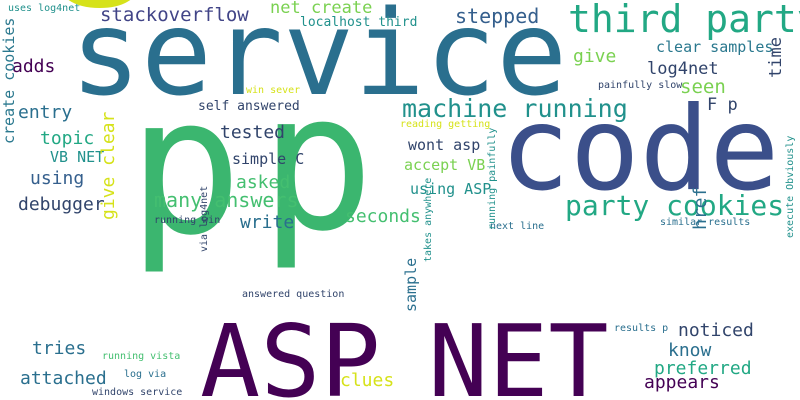 This screenshot has width=800, height=400. Describe the element at coordinates (367, 380) in the screenshot. I see `word-clues: clues` at that location.